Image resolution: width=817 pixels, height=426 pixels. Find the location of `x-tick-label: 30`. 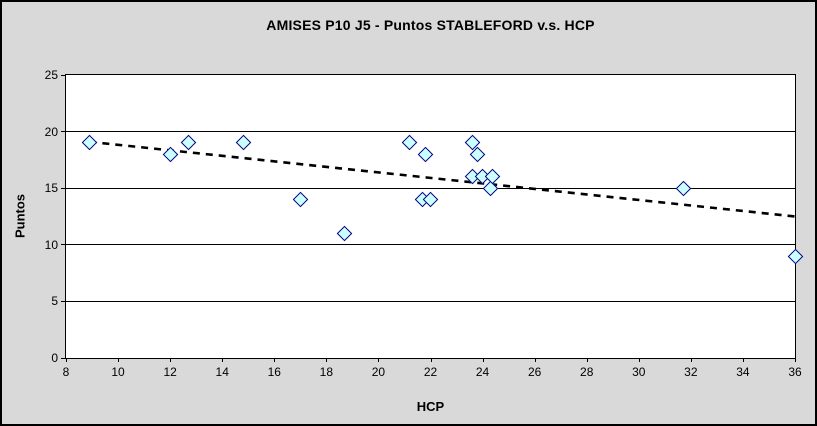

x-tick-label: 30 is located at coordinates (639, 372).